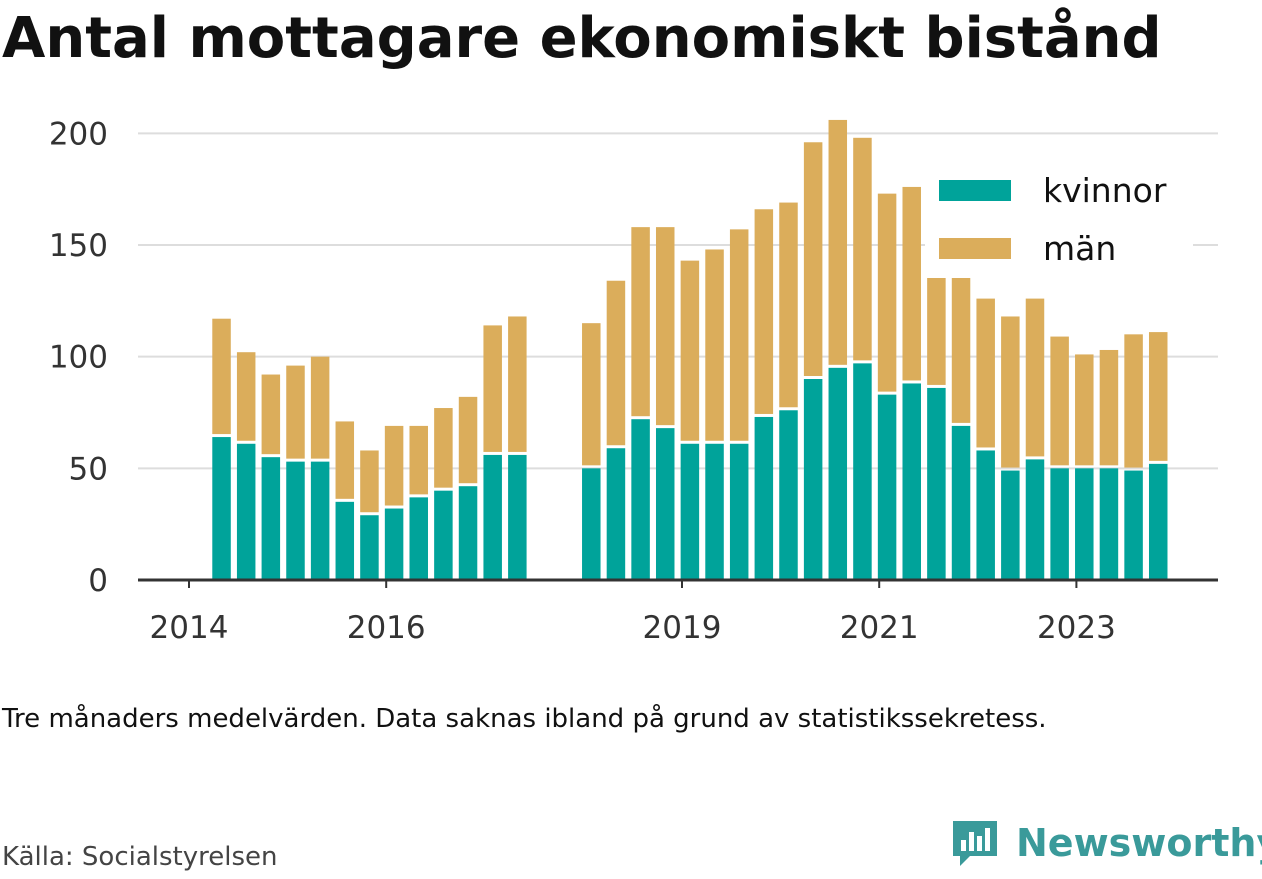 The width and height of the screenshot is (1262, 879). What do you see at coordinates (189, 628) in the screenshot?
I see `x-tick-label: 2014` at bounding box center [189, 628].